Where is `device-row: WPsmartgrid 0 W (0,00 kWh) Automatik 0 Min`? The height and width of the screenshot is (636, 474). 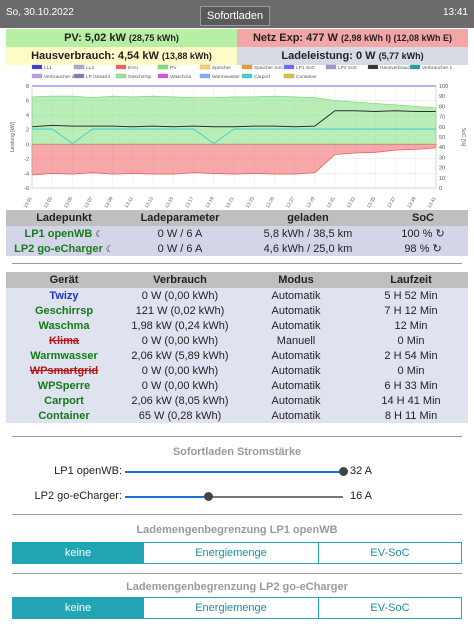
device-row: WPsmartgrid 0 W (0,00 kWh) Automatik 0 Min is located at coordinates (237, 370).